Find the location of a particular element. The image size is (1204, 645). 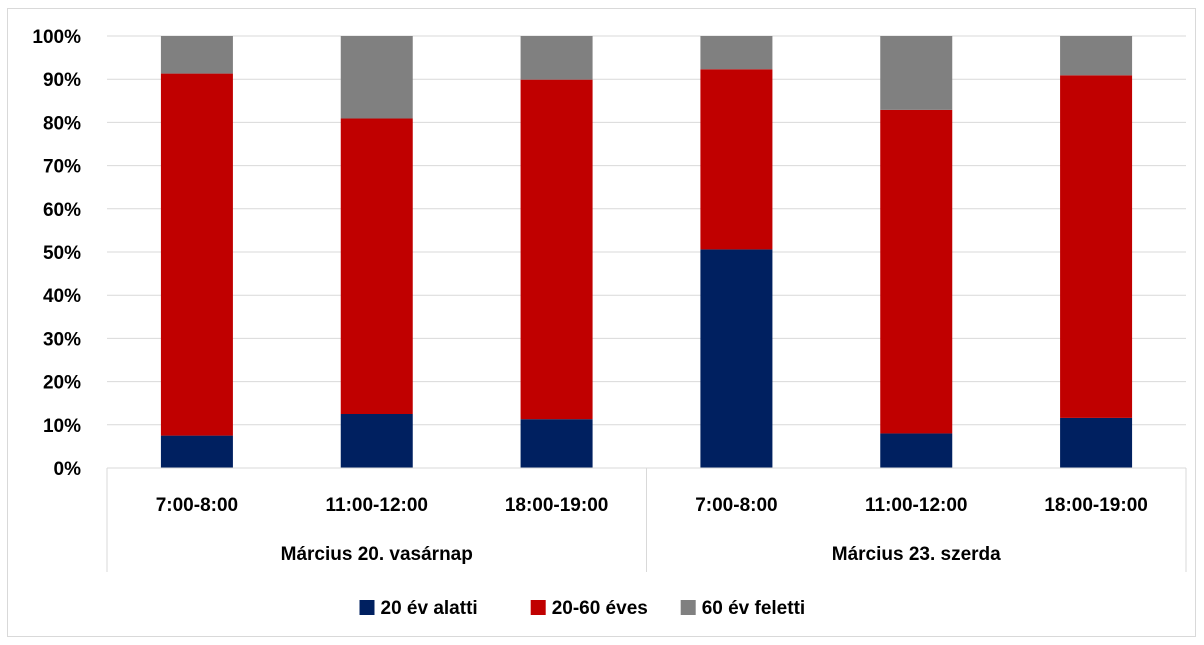

y-tick-label: 100% is located at coordinates (56, 37).